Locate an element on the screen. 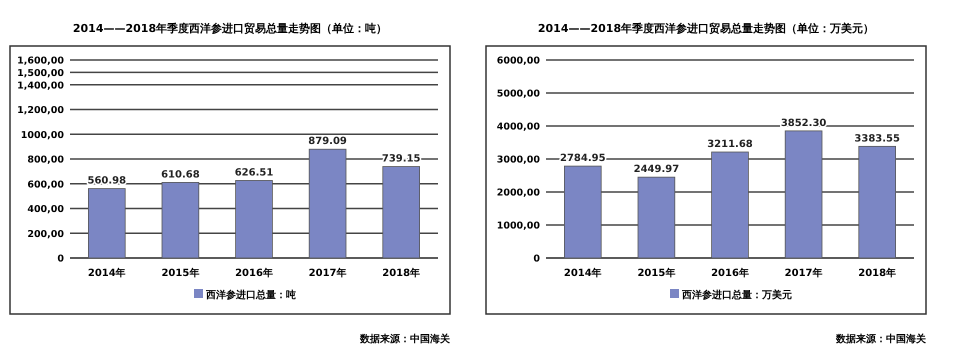  data-label: 879.09 is located at coordinates (327, 142).